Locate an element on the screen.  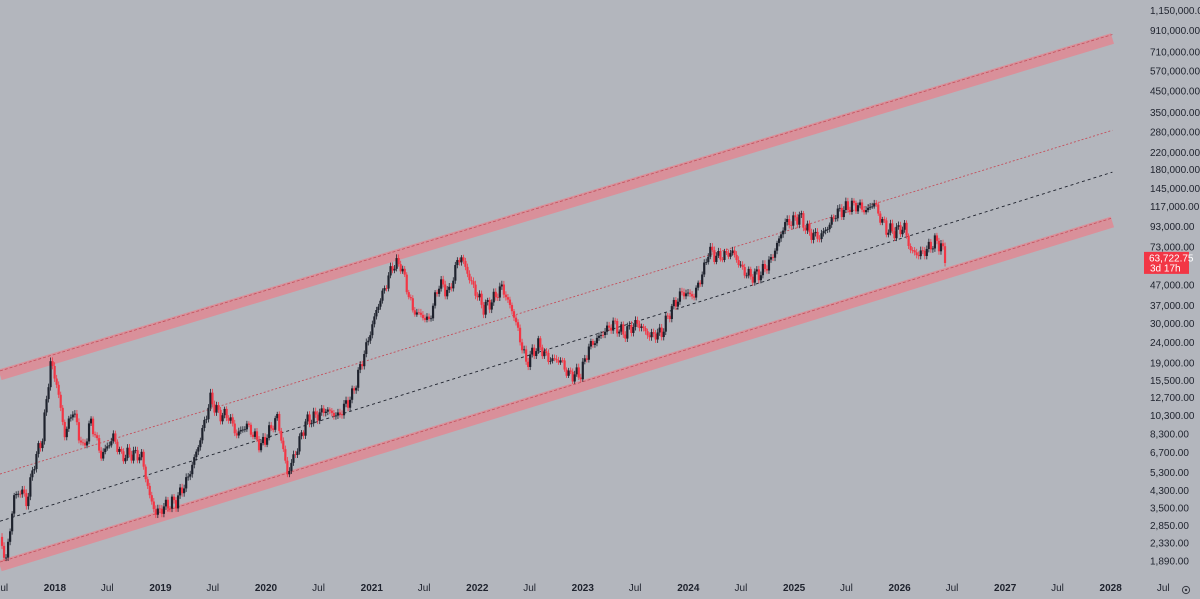
year-tick-label: 2026 is located at coordinates (900, 588).